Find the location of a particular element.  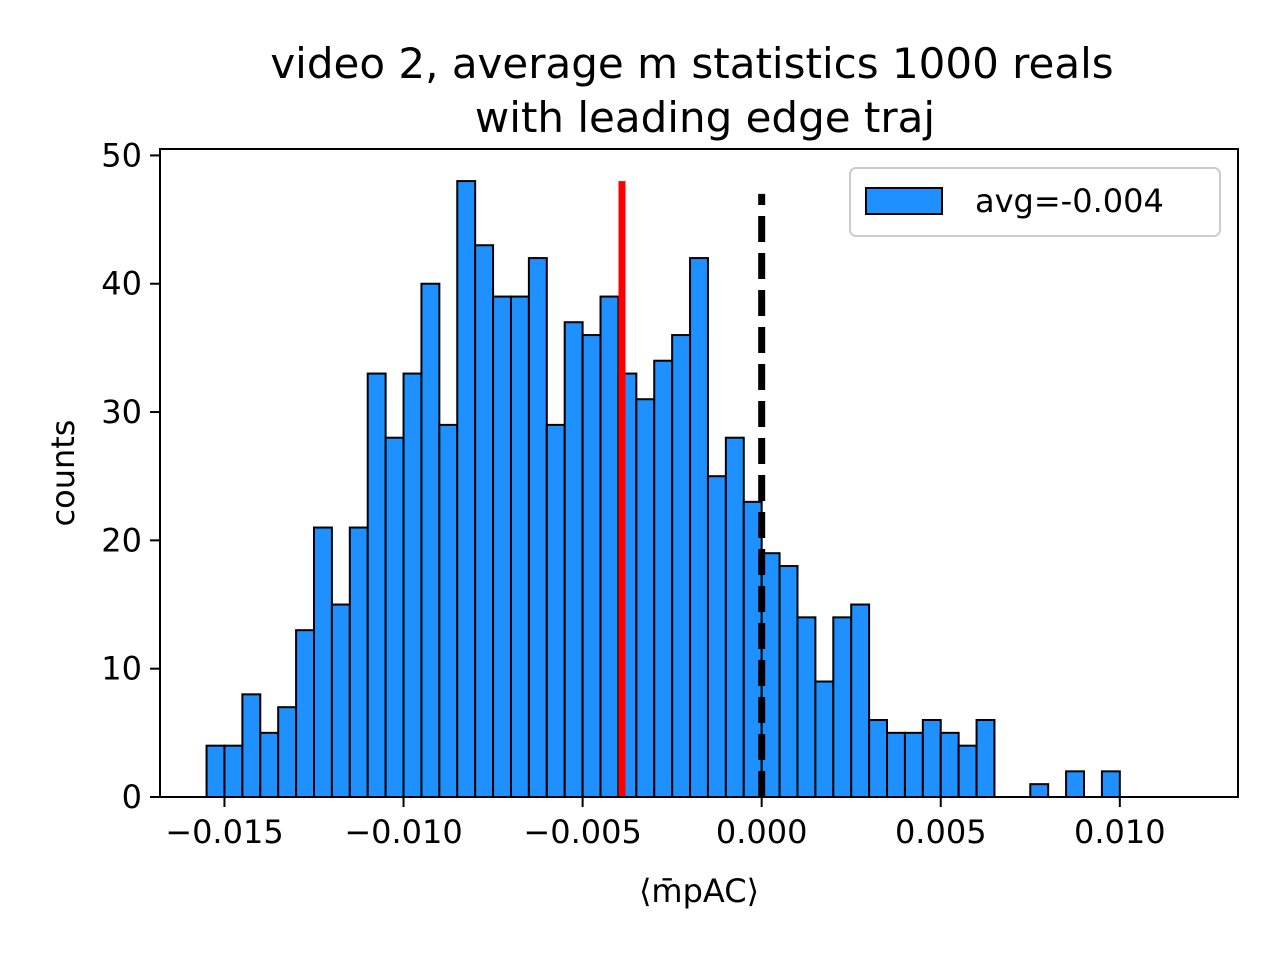

legend: avg=-0.004 is located at coordinates (1035, 202).